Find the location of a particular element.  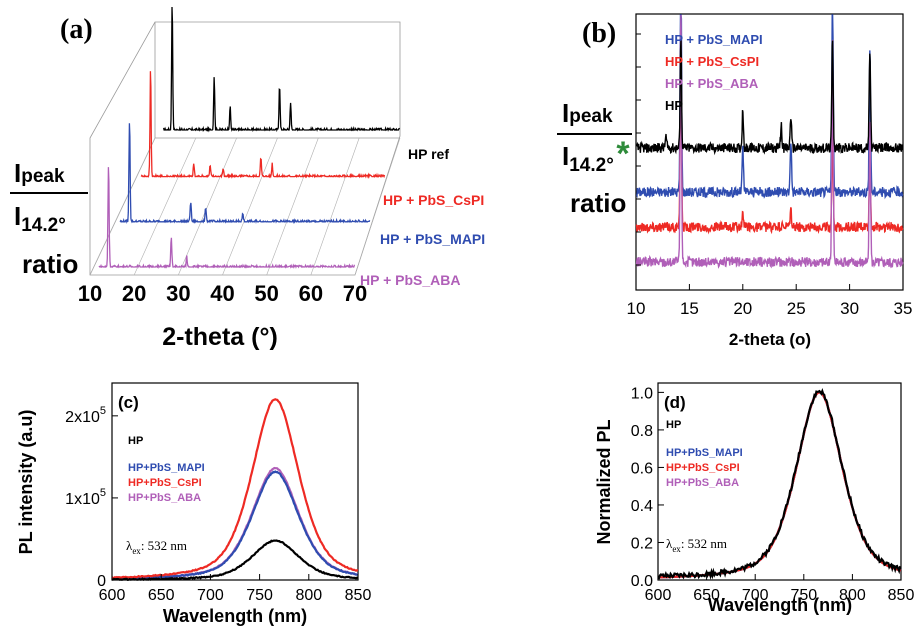

panel-b-xtick-label: 10 is located at coordinates (636, 308).